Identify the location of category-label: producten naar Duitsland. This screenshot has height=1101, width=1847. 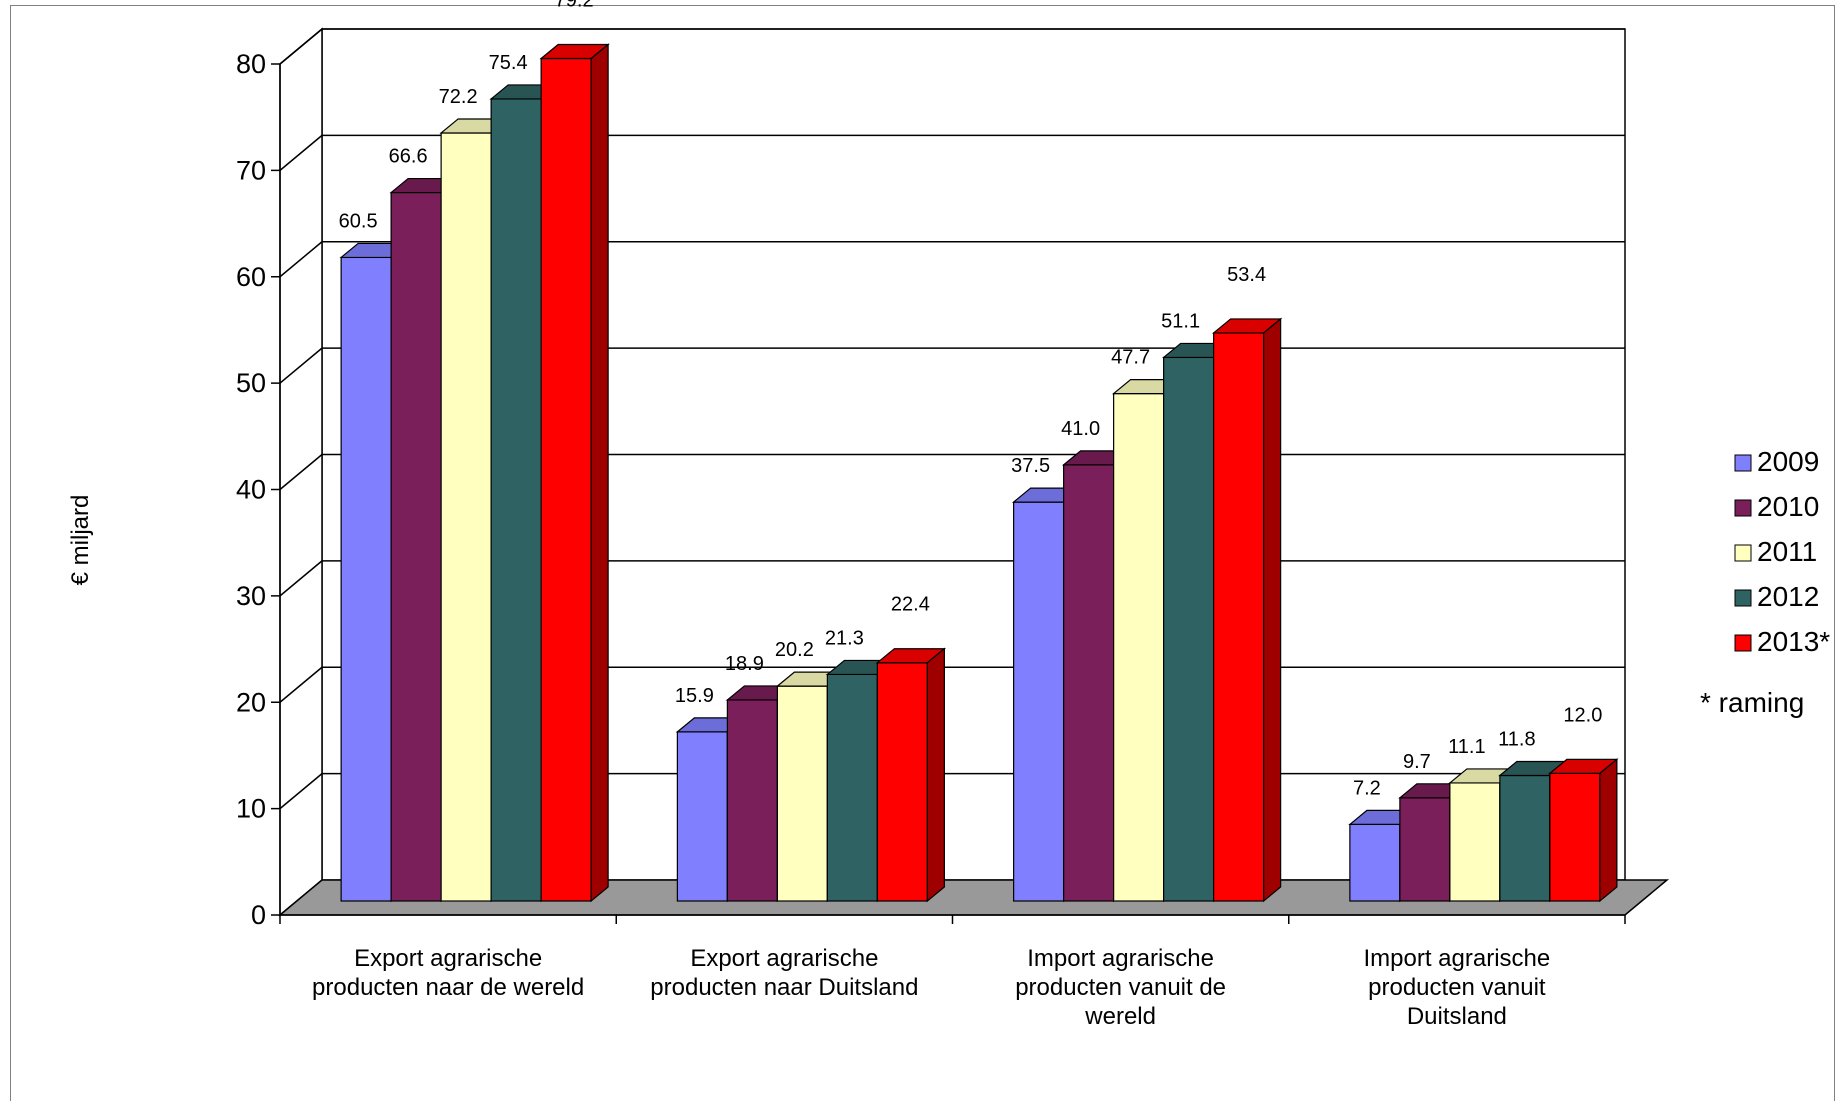
(784, 987).